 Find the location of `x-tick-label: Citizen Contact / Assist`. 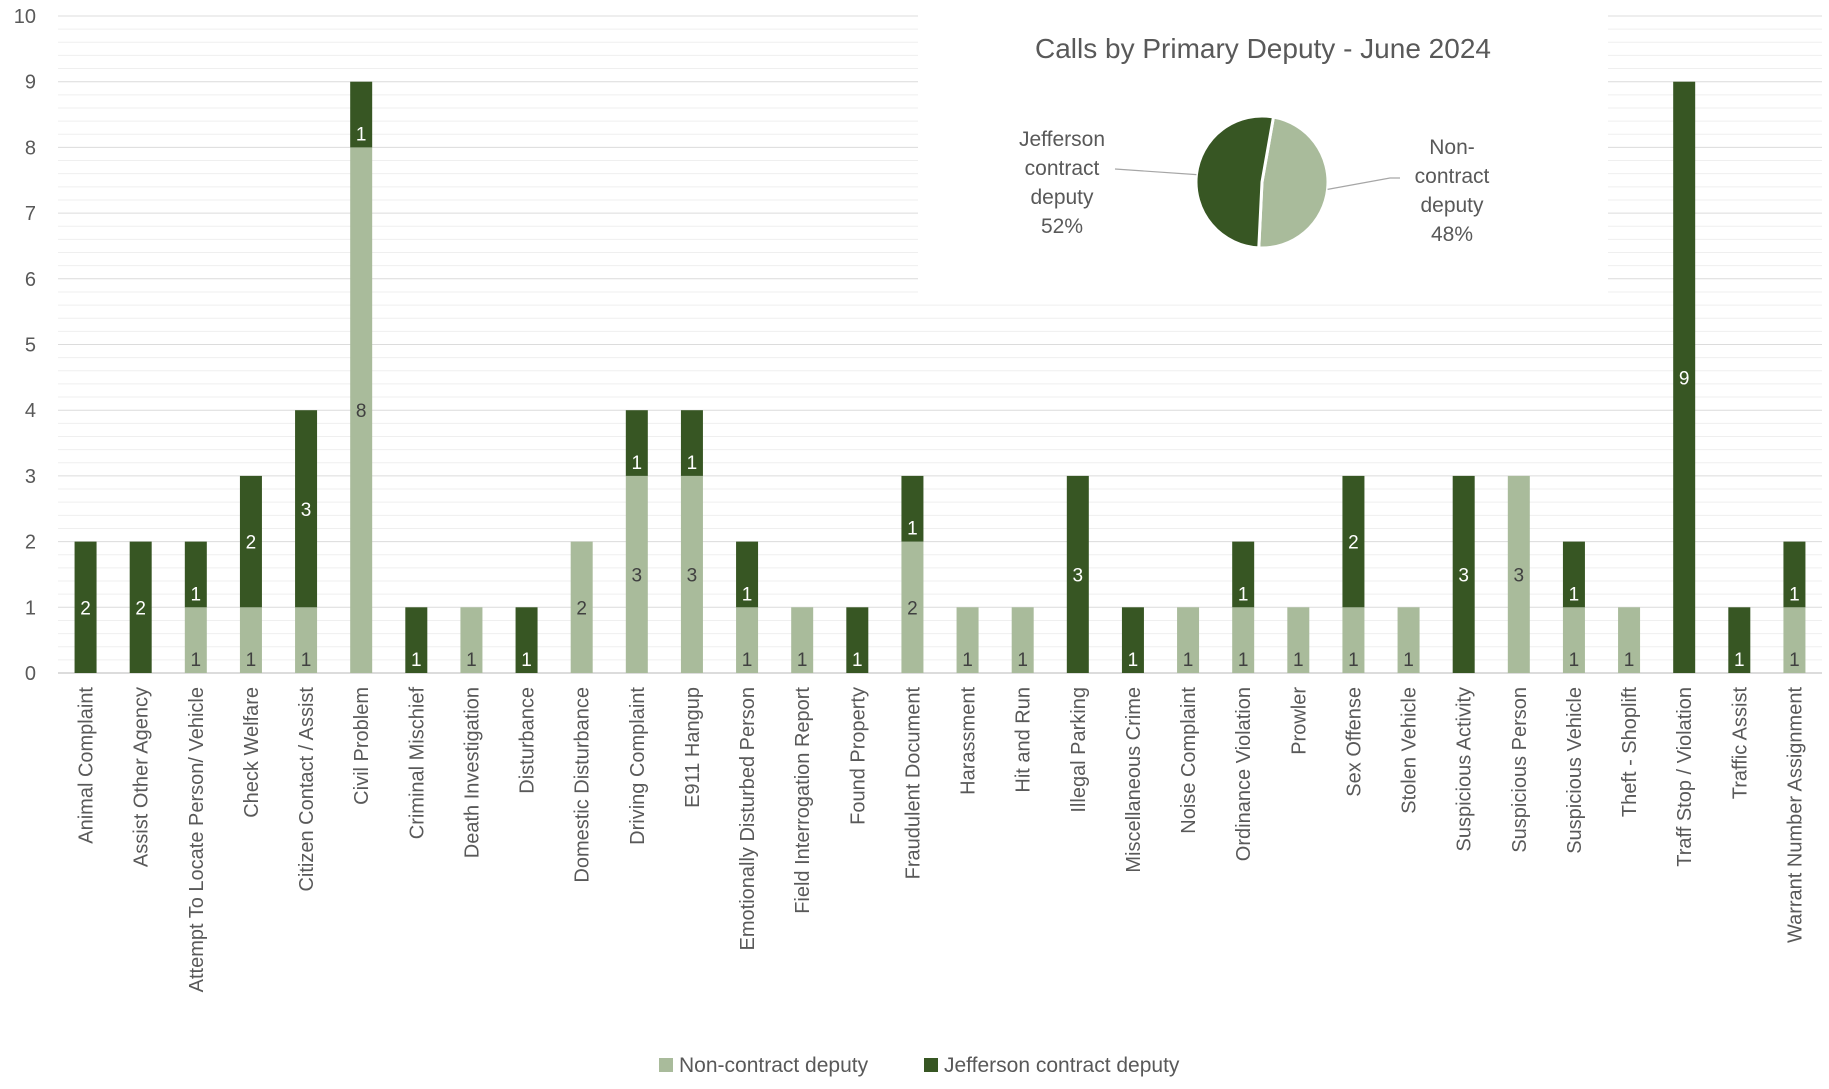

x-tick-label: Citizen Contact / Assist is located at coordinates (307, 789).